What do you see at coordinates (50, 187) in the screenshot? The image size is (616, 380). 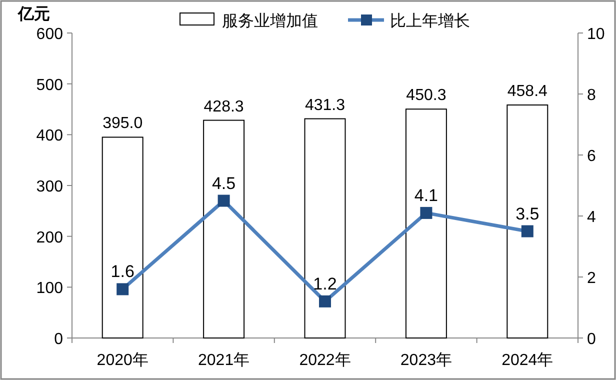 I see `y-tick-label: 300` at bounding box center [50, 187].